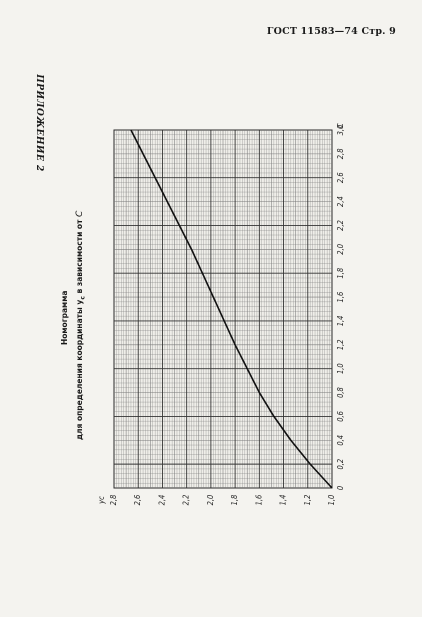 The image size is (422, 617). What do you see at coordinates (283, 500) in the screenshot?
I see `yc-tick-label: 1,4` at bounding box center [283, 500].